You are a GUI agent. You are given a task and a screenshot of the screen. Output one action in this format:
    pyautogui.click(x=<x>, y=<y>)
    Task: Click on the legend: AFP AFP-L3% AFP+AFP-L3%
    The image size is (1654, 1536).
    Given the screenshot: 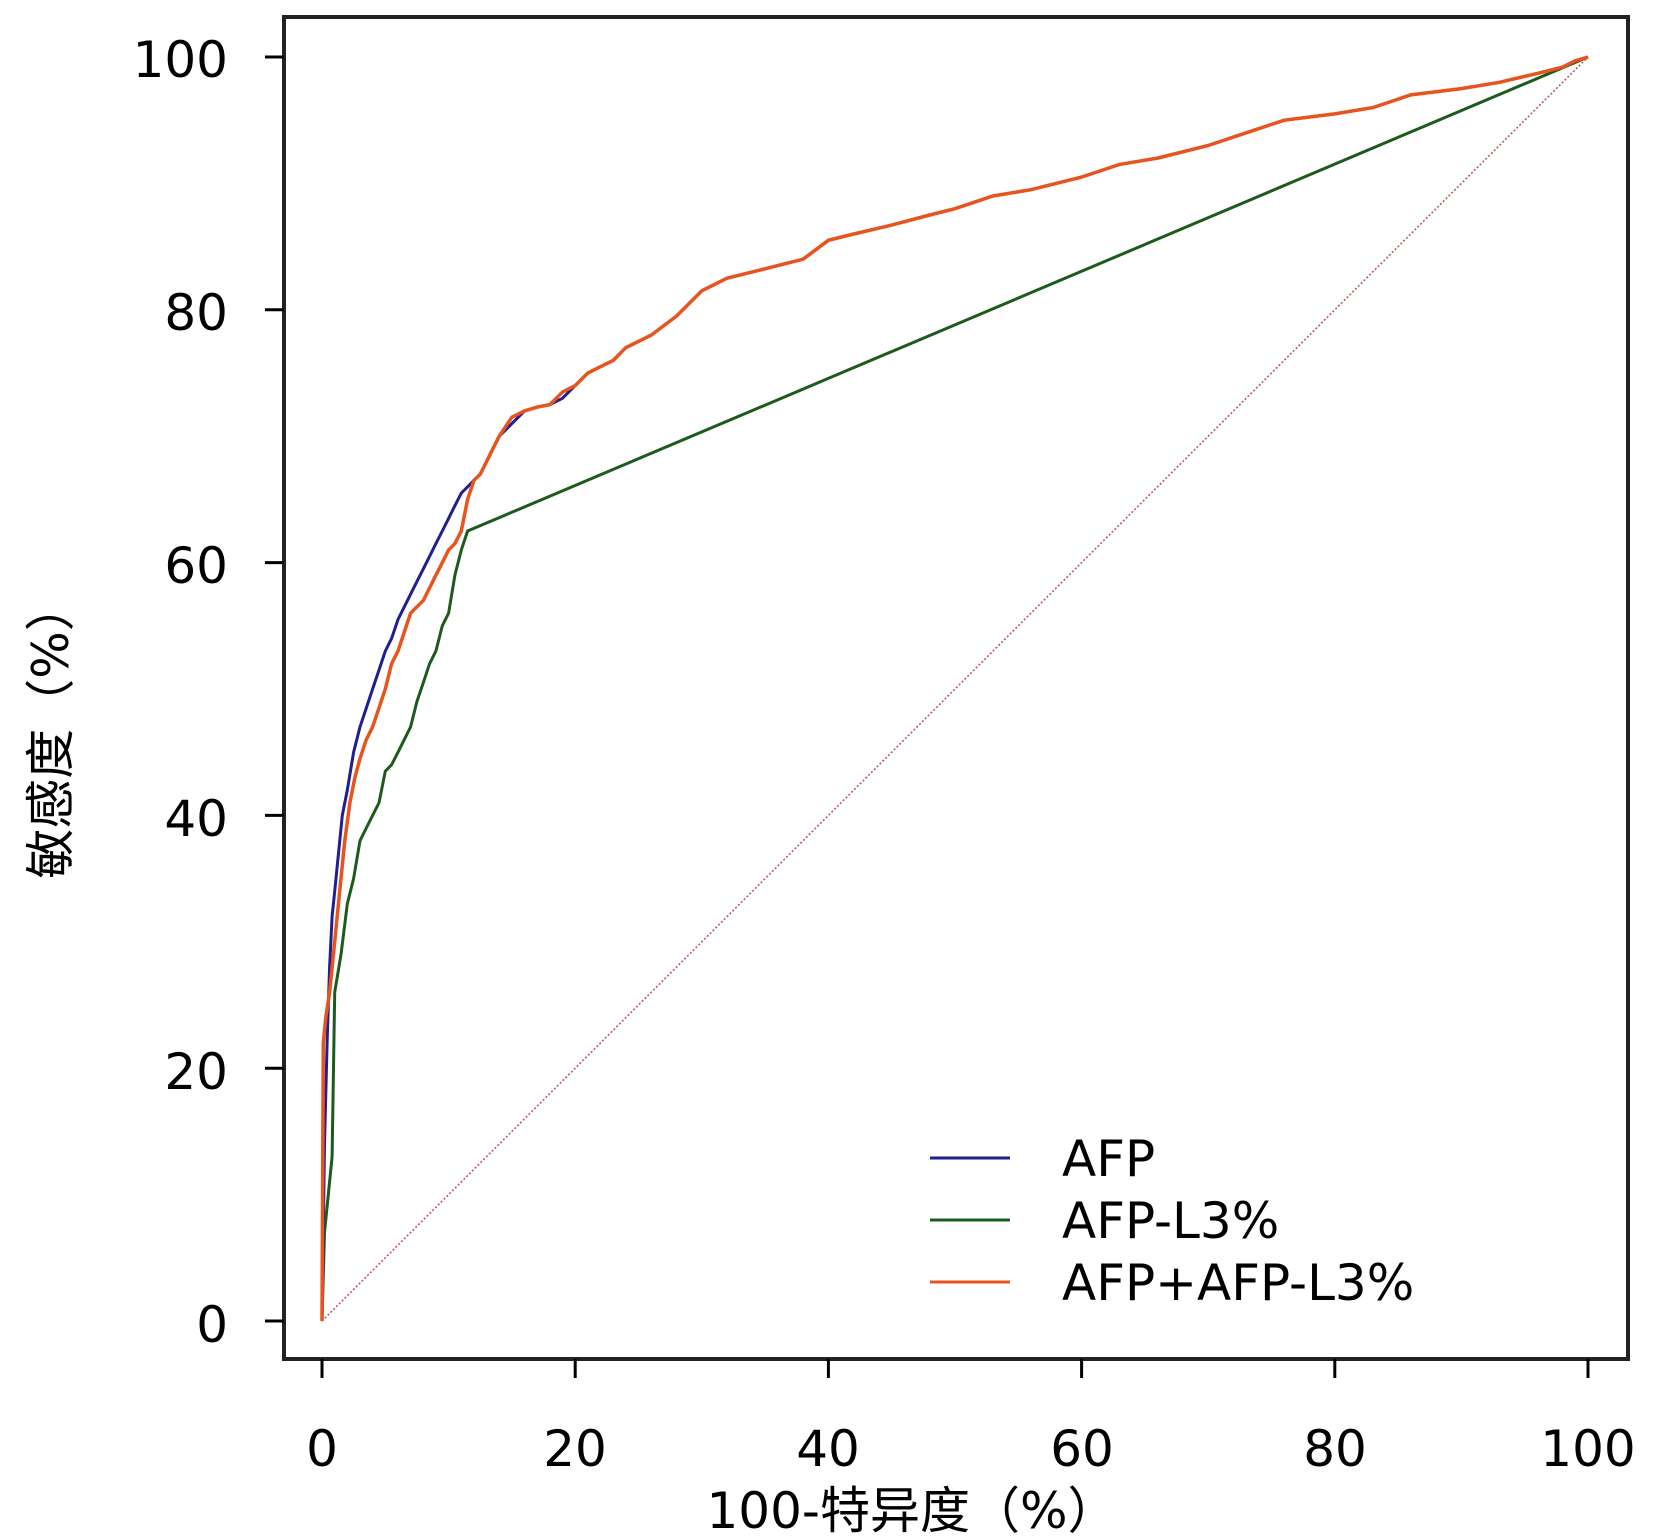 What is the action you would take?
    pyautogui.click(x=1172, y=1221)
    